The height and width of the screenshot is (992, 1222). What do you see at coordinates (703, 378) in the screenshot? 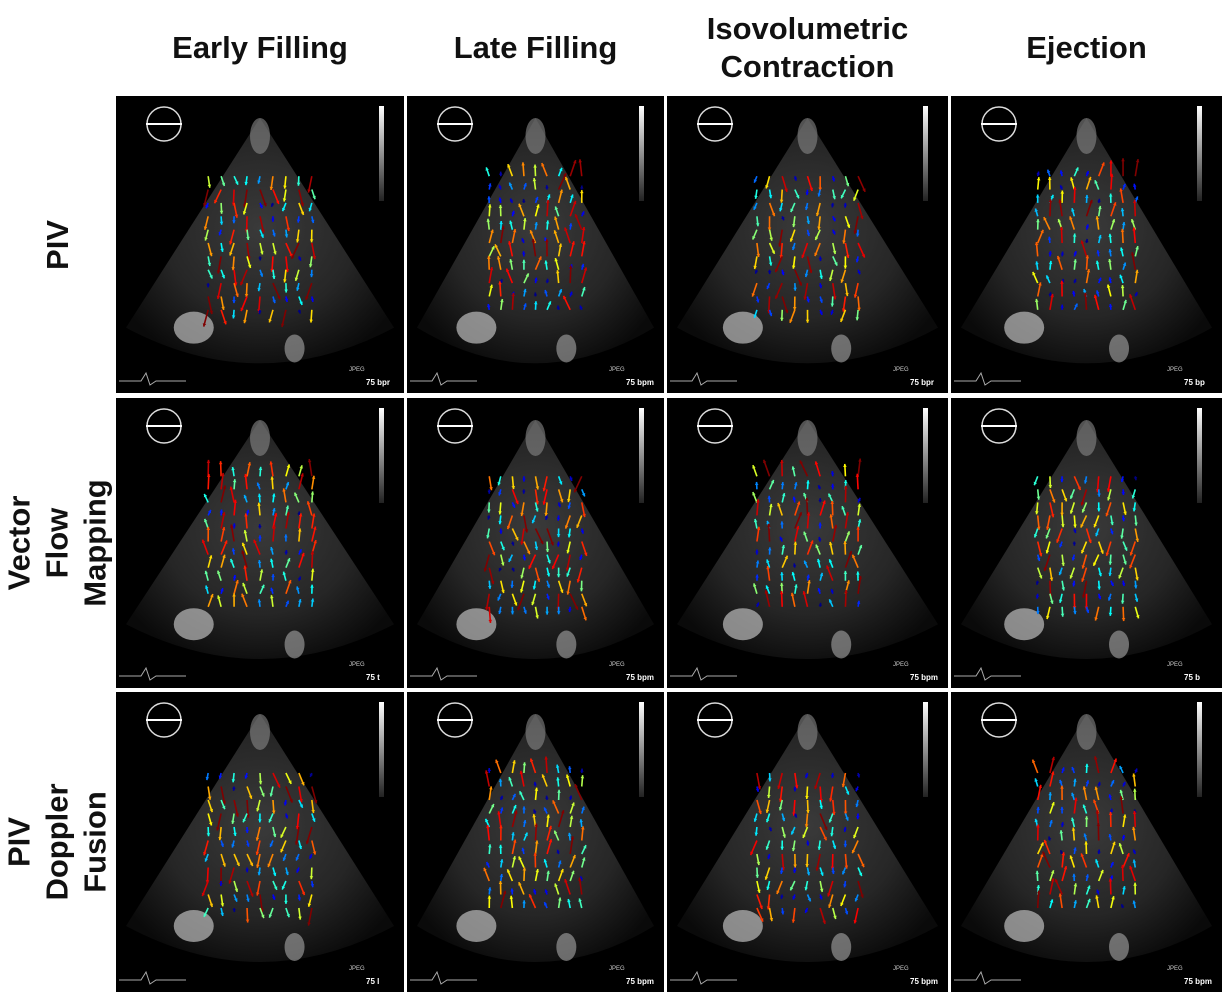
I see `ecg-trace` at bounding box center [703, 378].